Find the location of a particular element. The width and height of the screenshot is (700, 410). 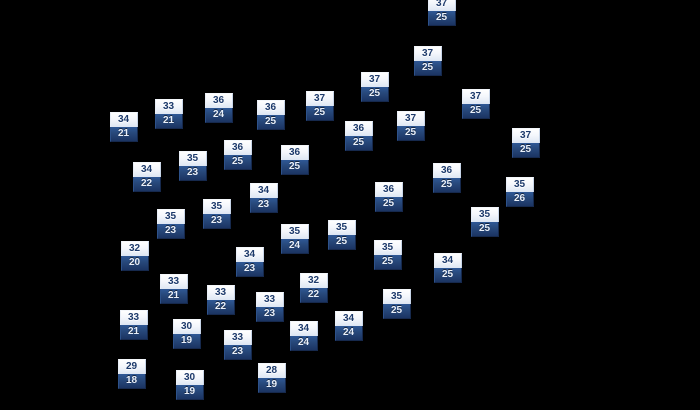

marker-low-temp: 20 is located at coordinates (135, 263).